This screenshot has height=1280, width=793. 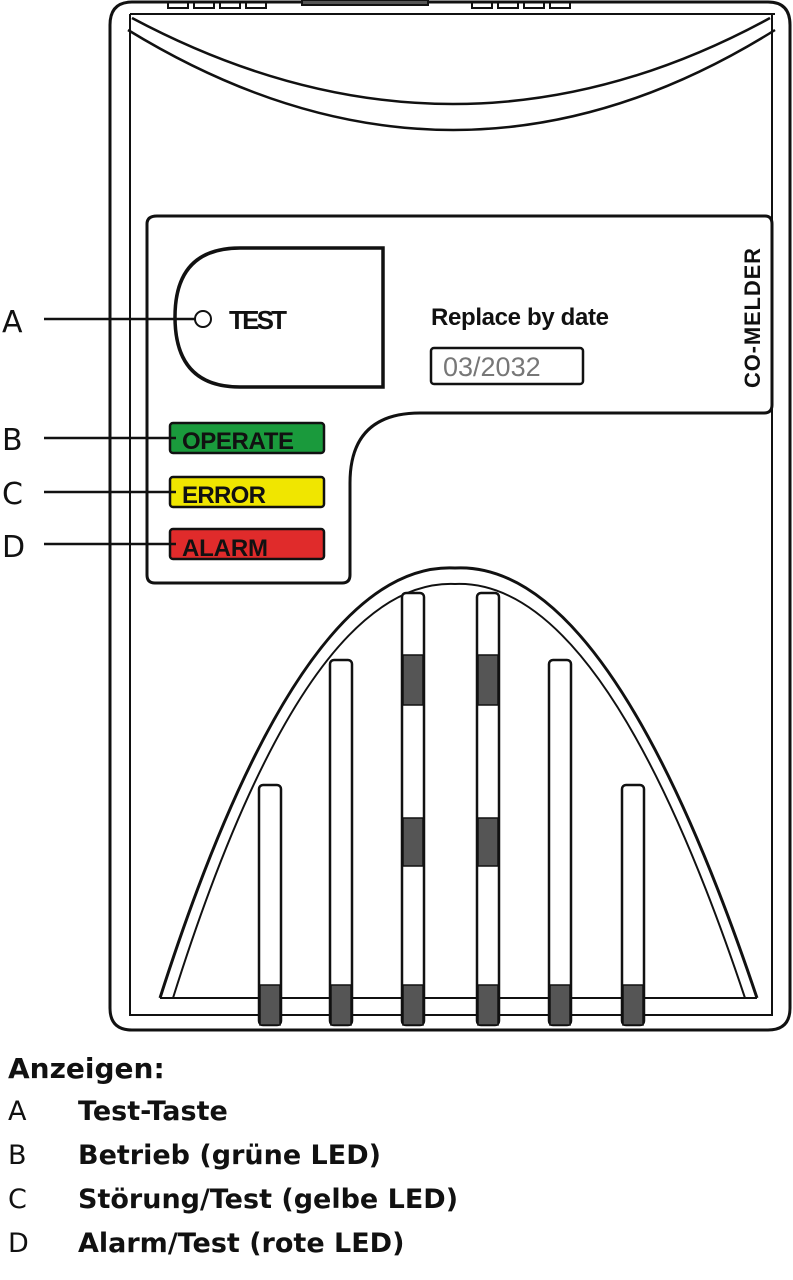 What do you see at coordinates (86, 1068) in the screenshot?
I see `legend-title: Anzeigen:` at bounding box center [86, 1068].